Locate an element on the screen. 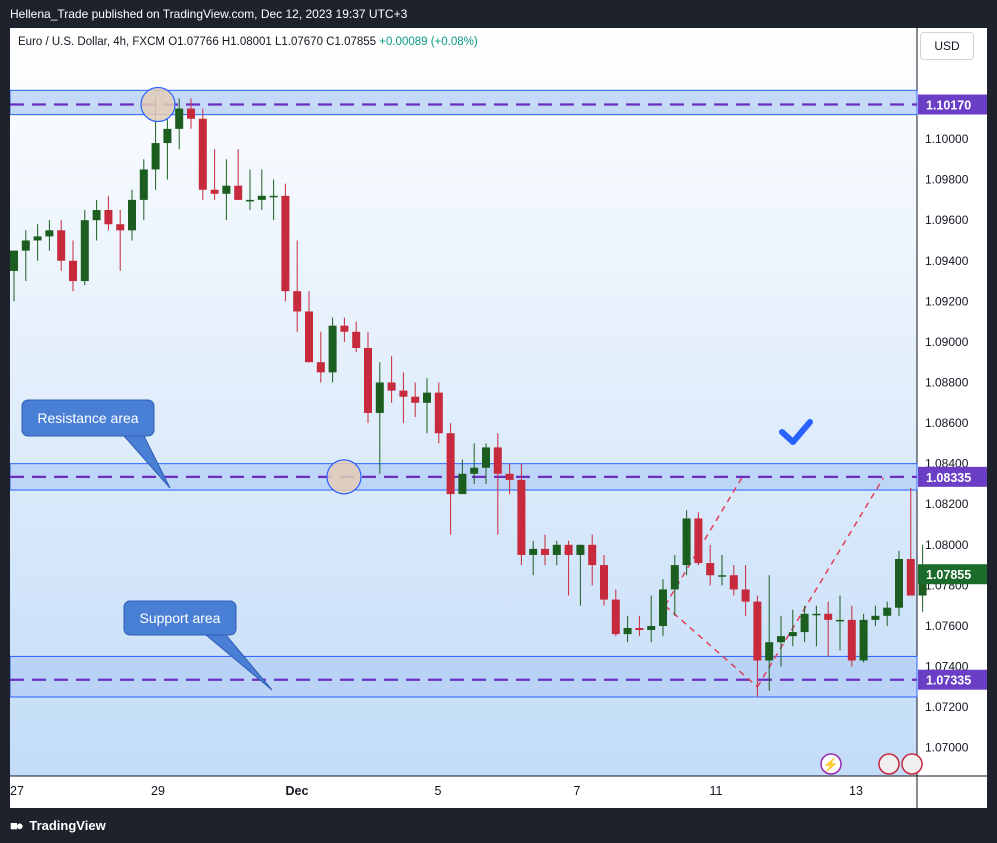  y-tick-label: 1.09200 is located at coordinates (947, 301).